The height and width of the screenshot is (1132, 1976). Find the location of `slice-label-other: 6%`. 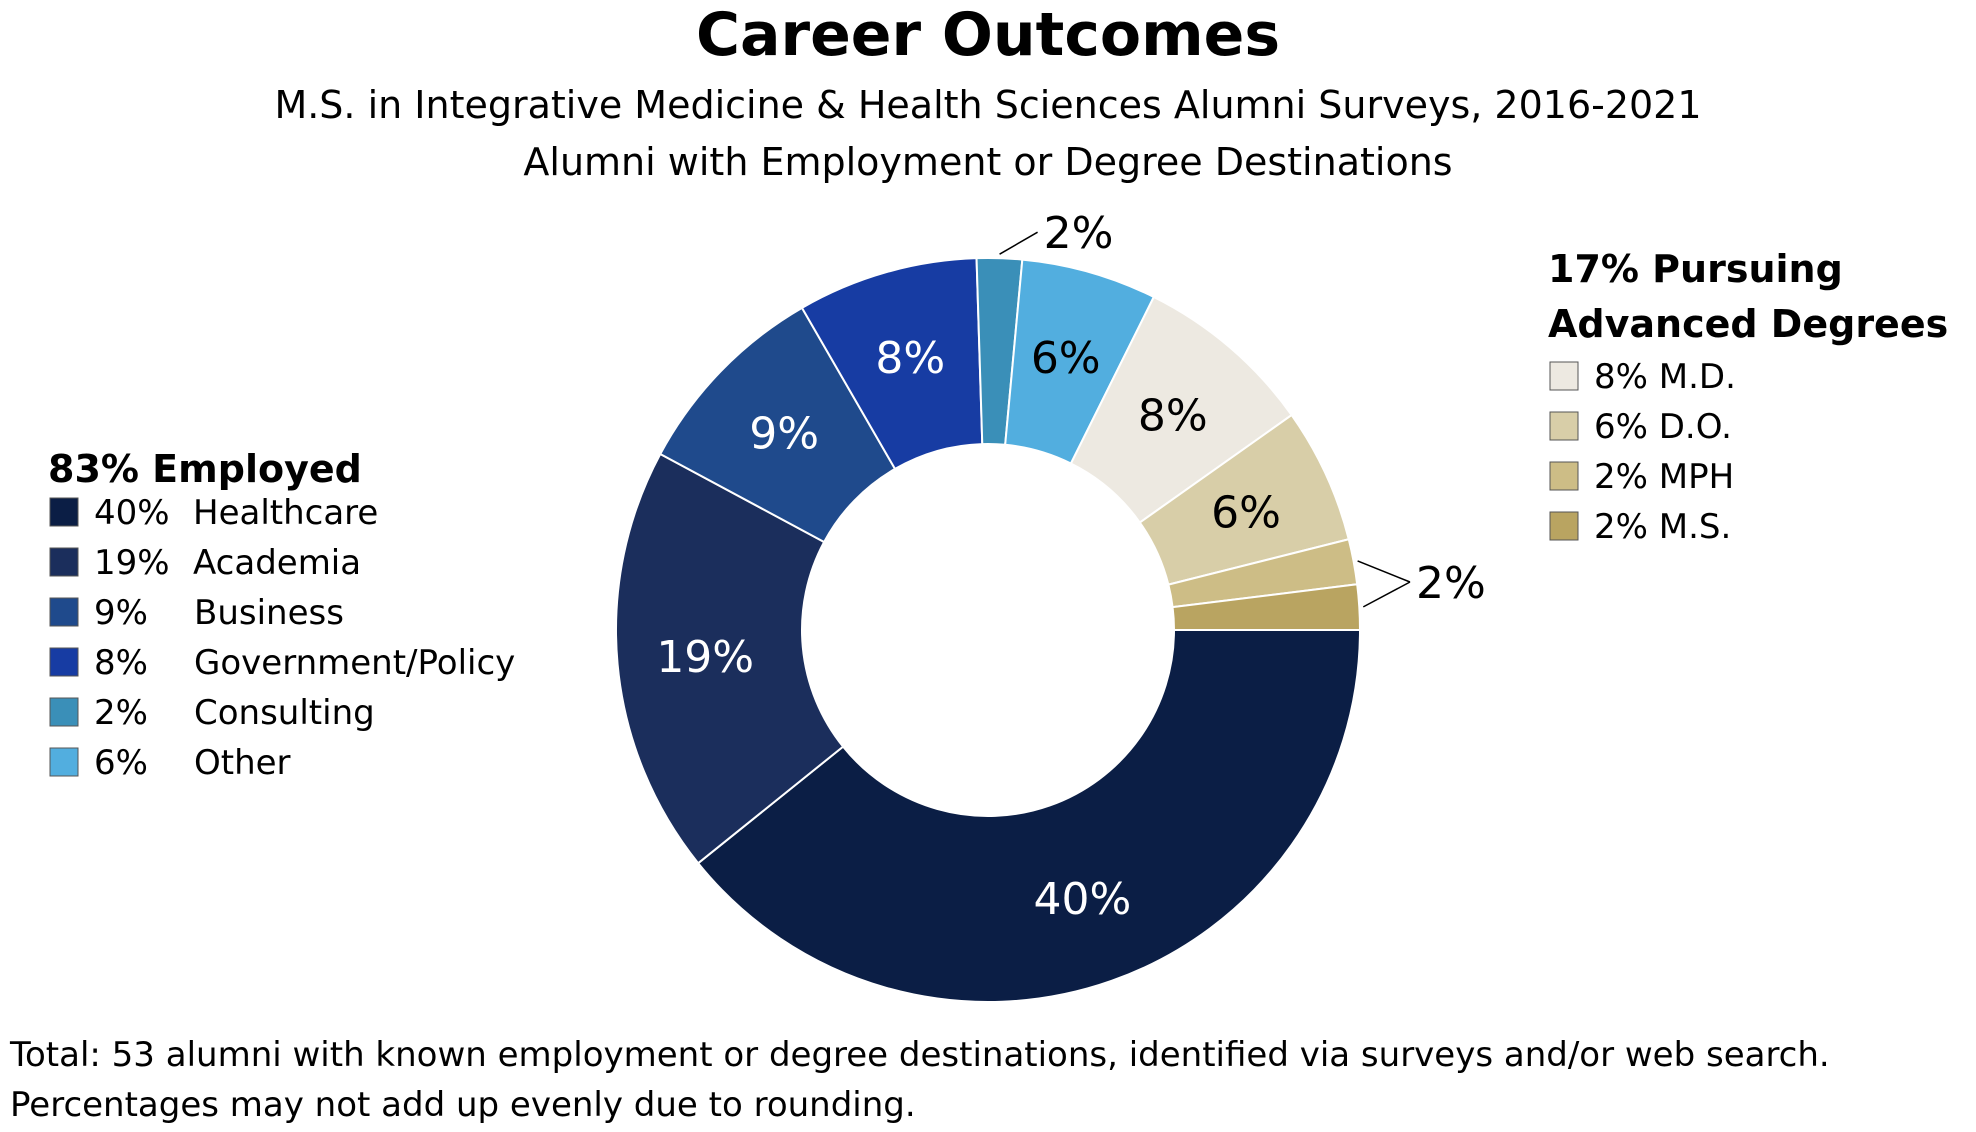

slice-label-other: 6% is located at coordinates (1066, 358).